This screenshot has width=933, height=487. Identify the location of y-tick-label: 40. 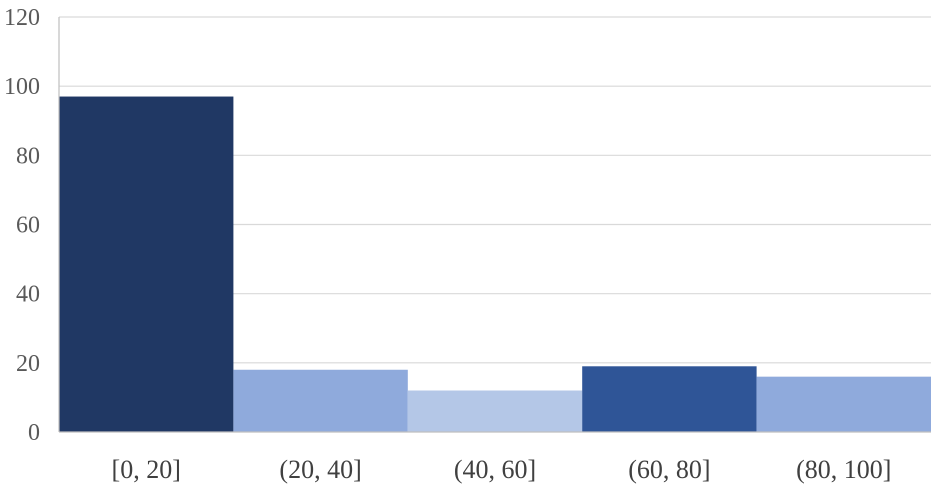
(28, 295).